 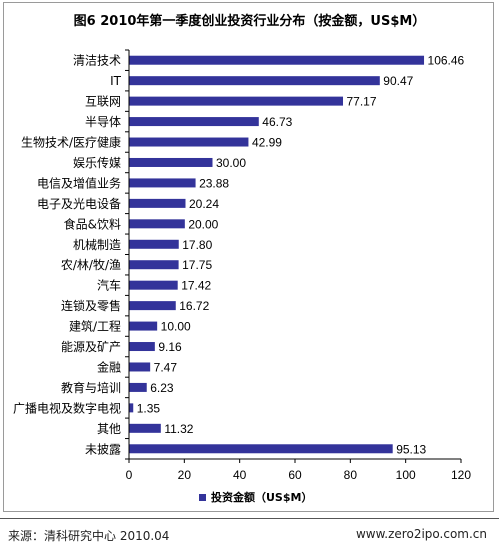 What do you see at coordinates (214, 183) in the screenshot?
I see `data-label: 23.88` at bounding box center [214, 183].